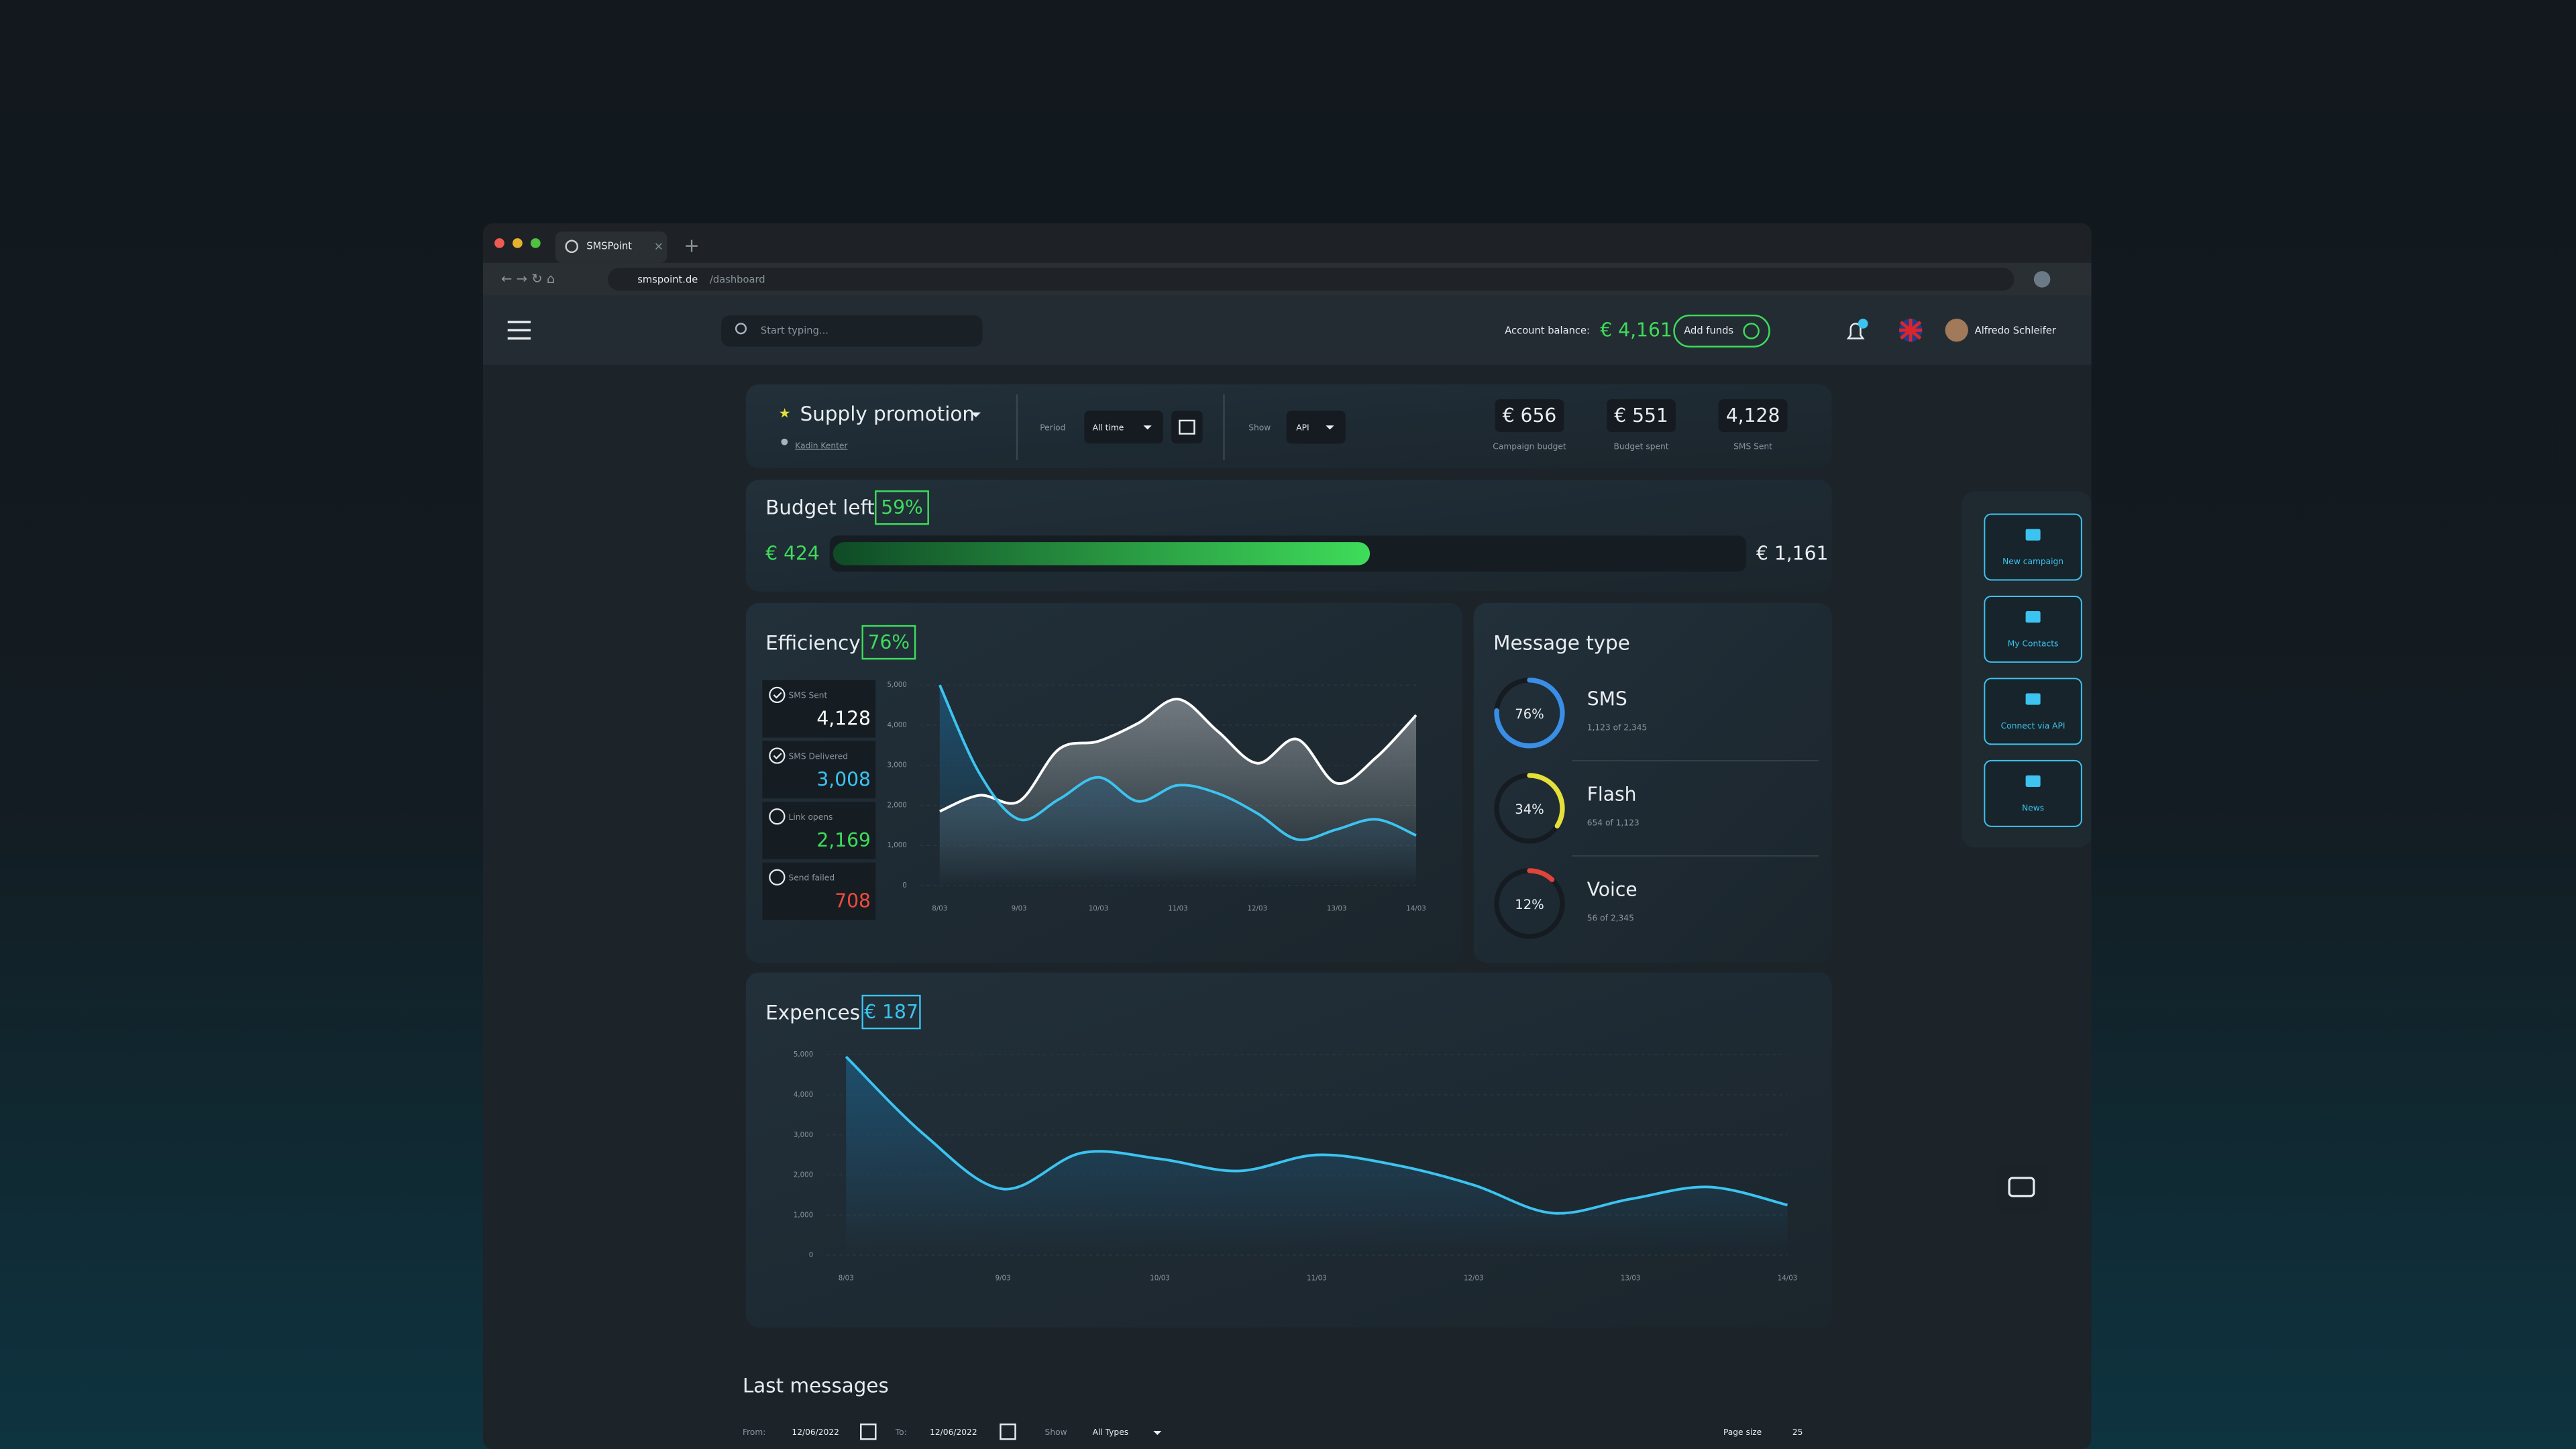 This screenshot has width=2576, height=1449. Describe the element at coordinates (901, 1432) in the screenshot. I see `to-label: To:` at that location.